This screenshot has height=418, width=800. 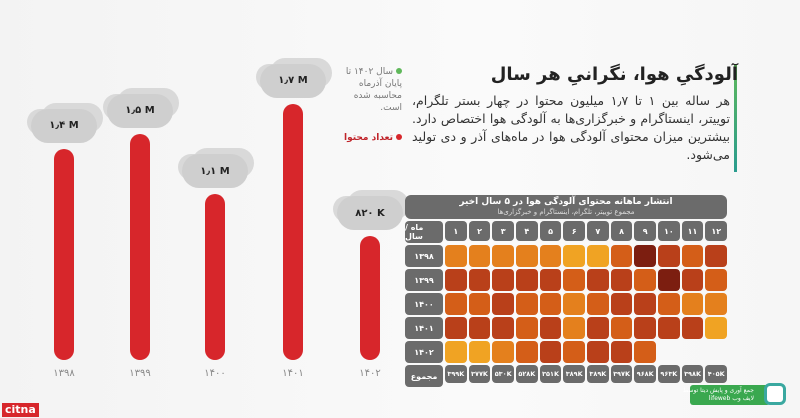 I want to click on month-header-row: ماه / سال ۱ ۲ ۳ ۴ ۵ ۶ ۷ ۸ ۹ ۱۰ ۱۱ ۱۲, so click(x=566, y=232).